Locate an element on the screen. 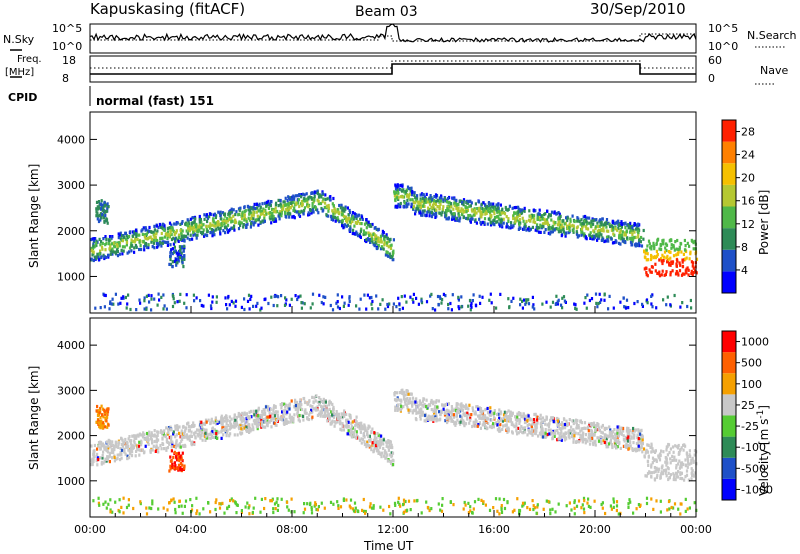 This screenshot has height=554, width=800. power-ytick-label: 2000 is located at coordinates (71, 231).